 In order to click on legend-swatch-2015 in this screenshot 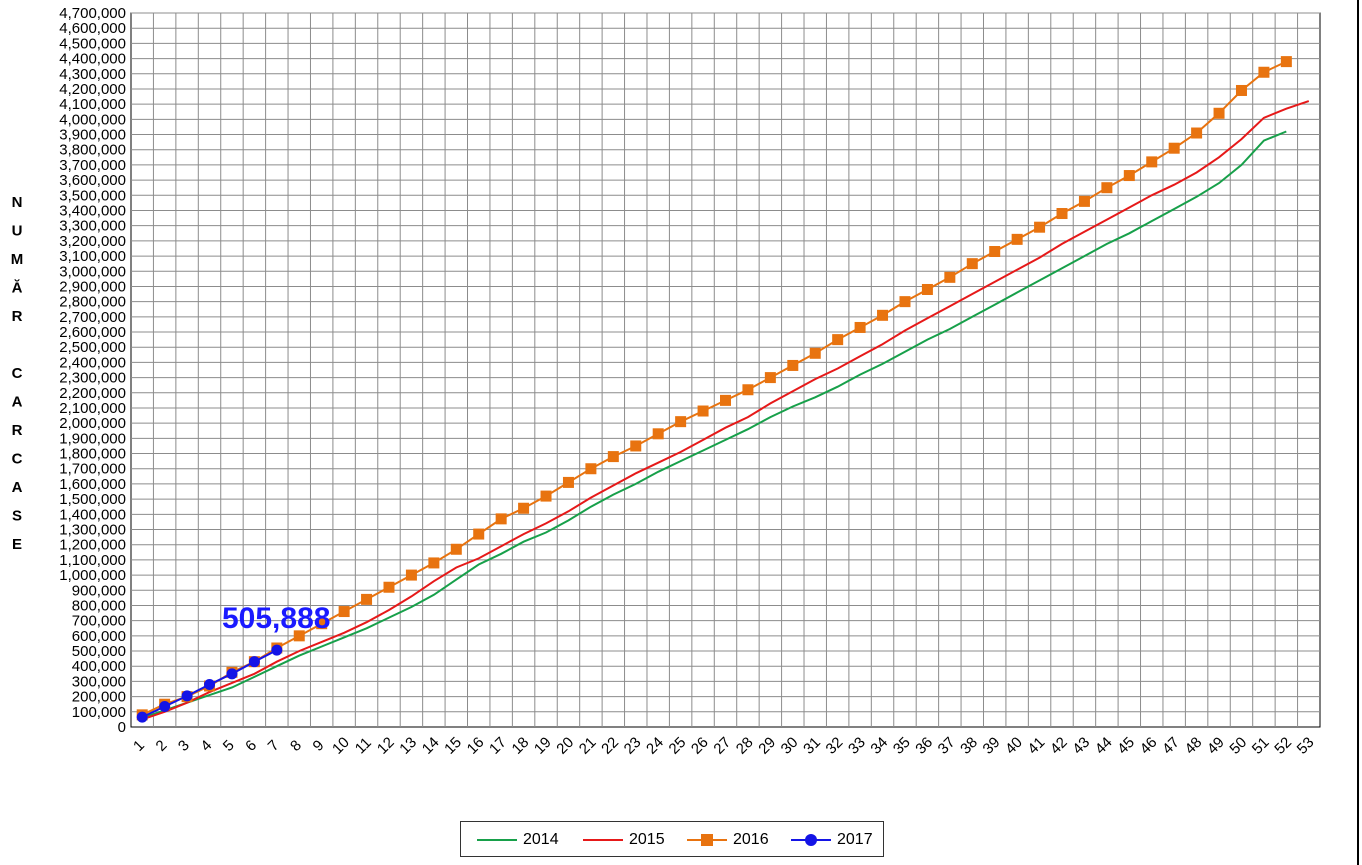, I will do `click(603, 840)`.